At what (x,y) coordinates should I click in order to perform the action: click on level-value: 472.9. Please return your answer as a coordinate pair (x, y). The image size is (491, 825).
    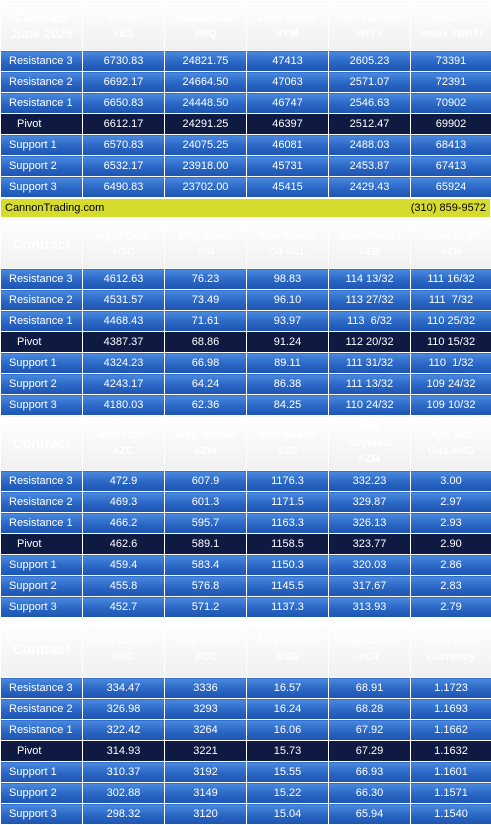
    Looking at the image, I should click on (124, 481).